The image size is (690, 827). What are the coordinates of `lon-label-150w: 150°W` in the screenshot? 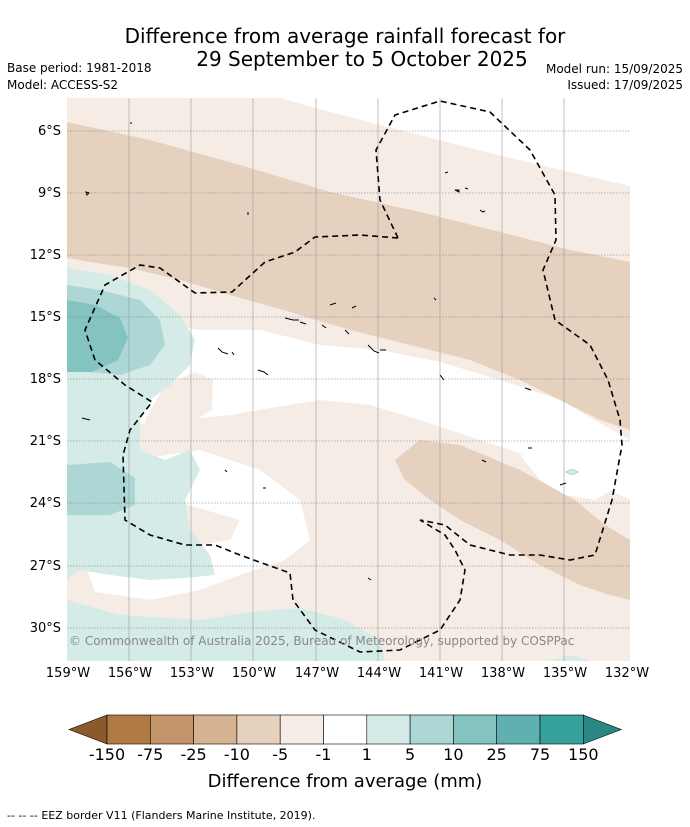 It's located at (254, 673).